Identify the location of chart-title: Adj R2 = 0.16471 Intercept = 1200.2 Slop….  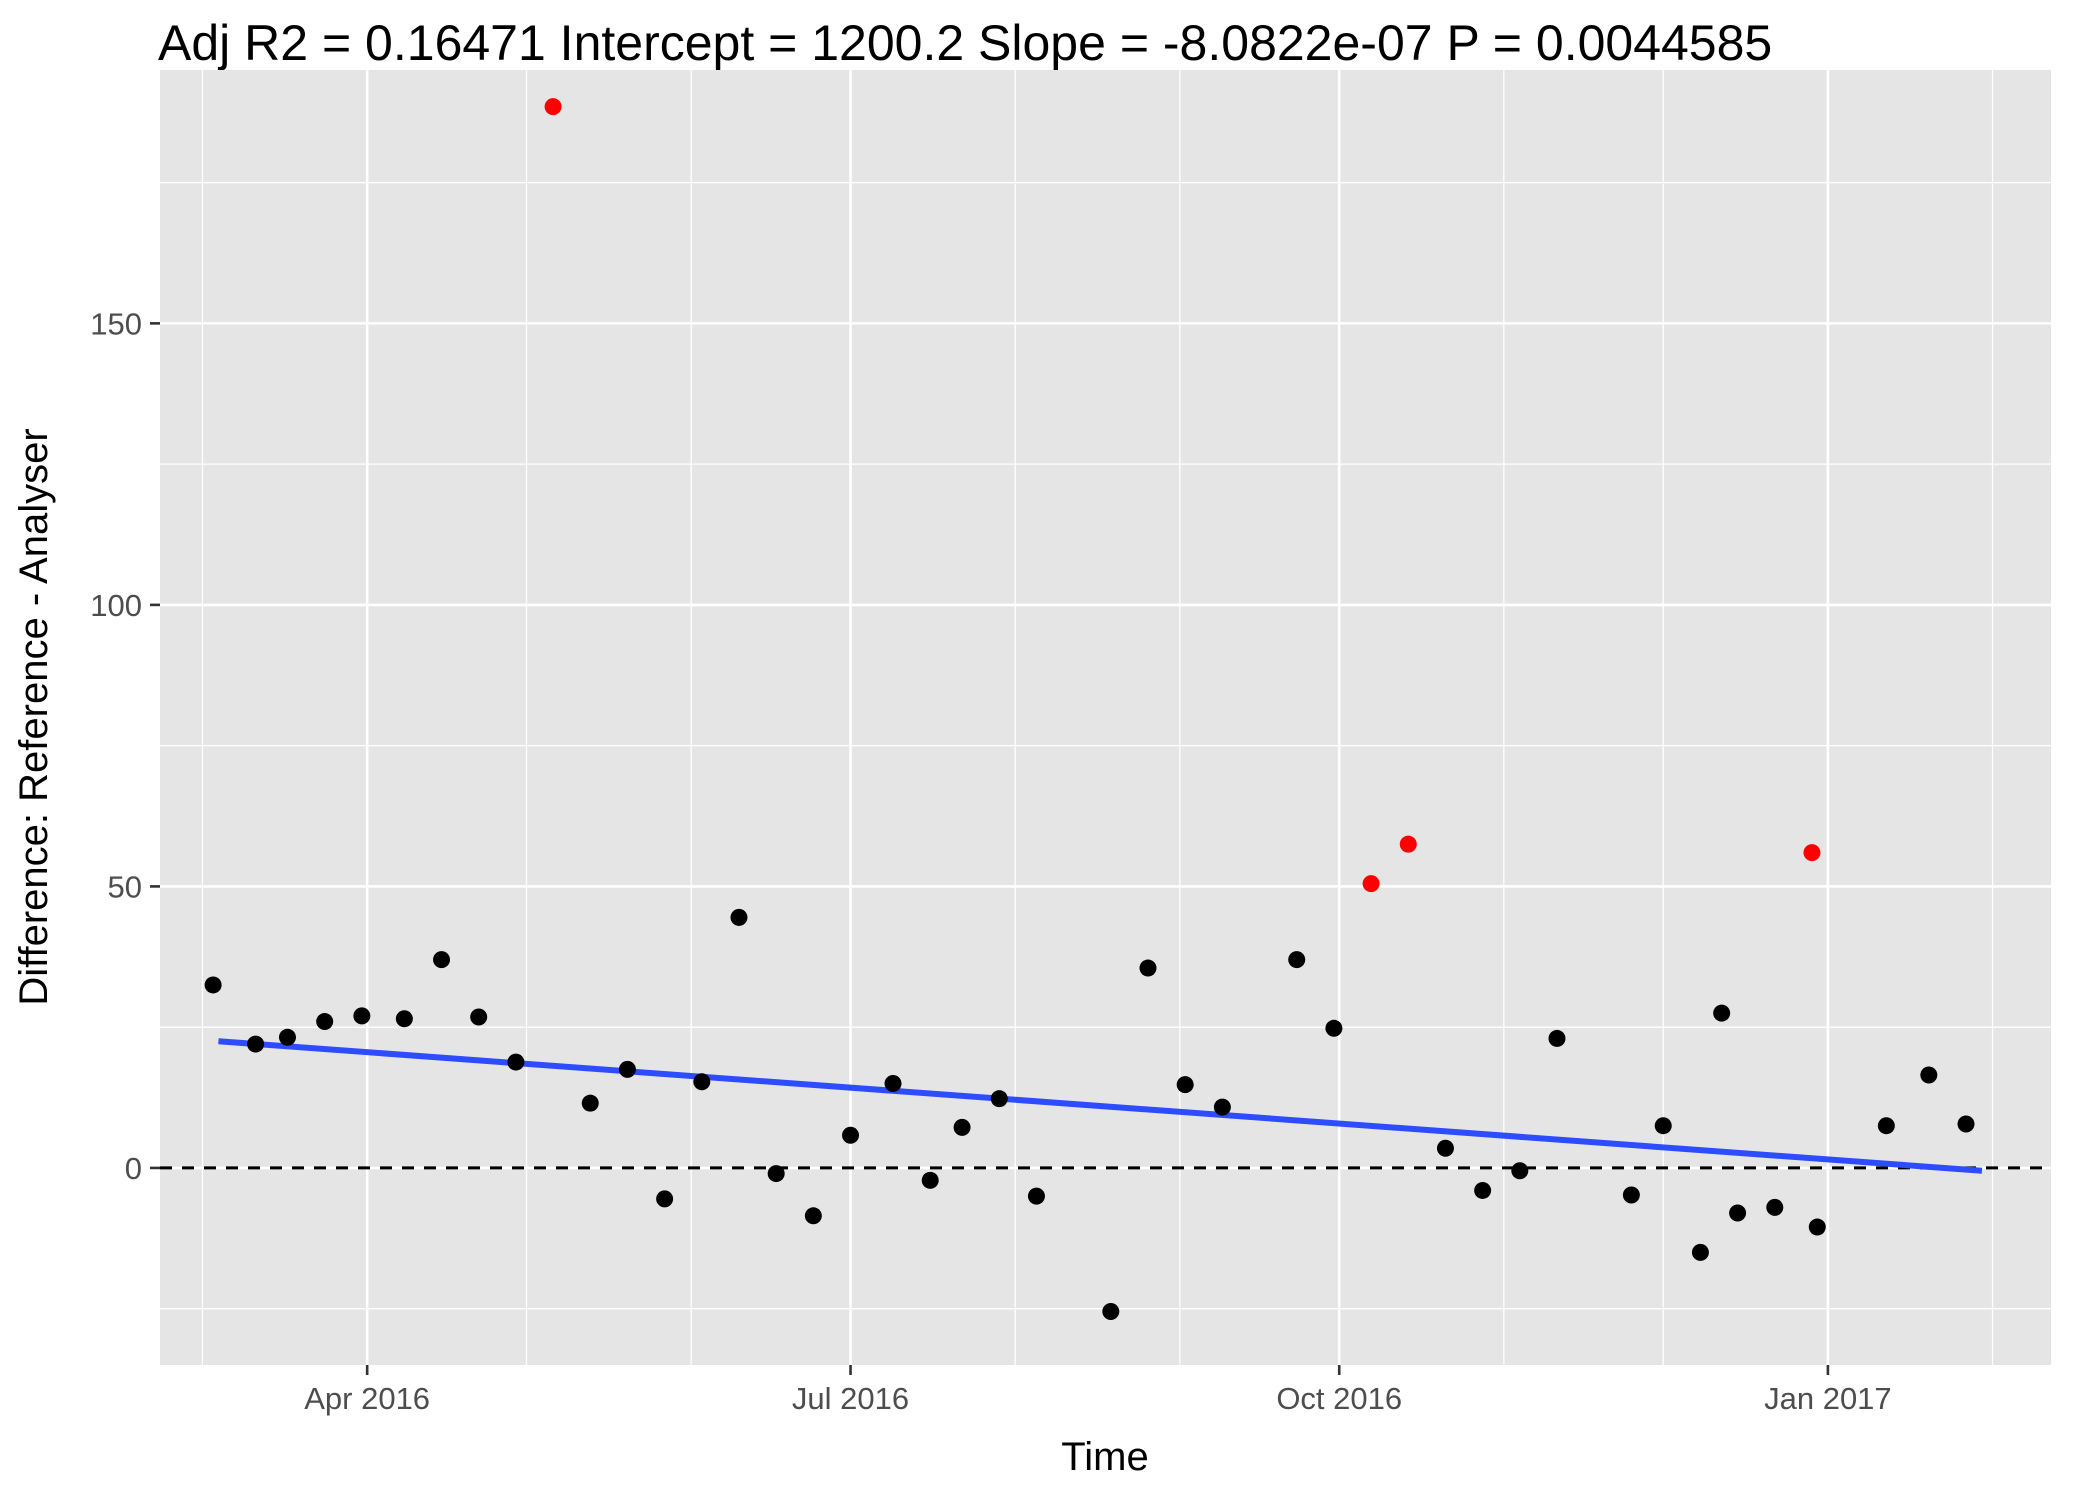
(965, 43).